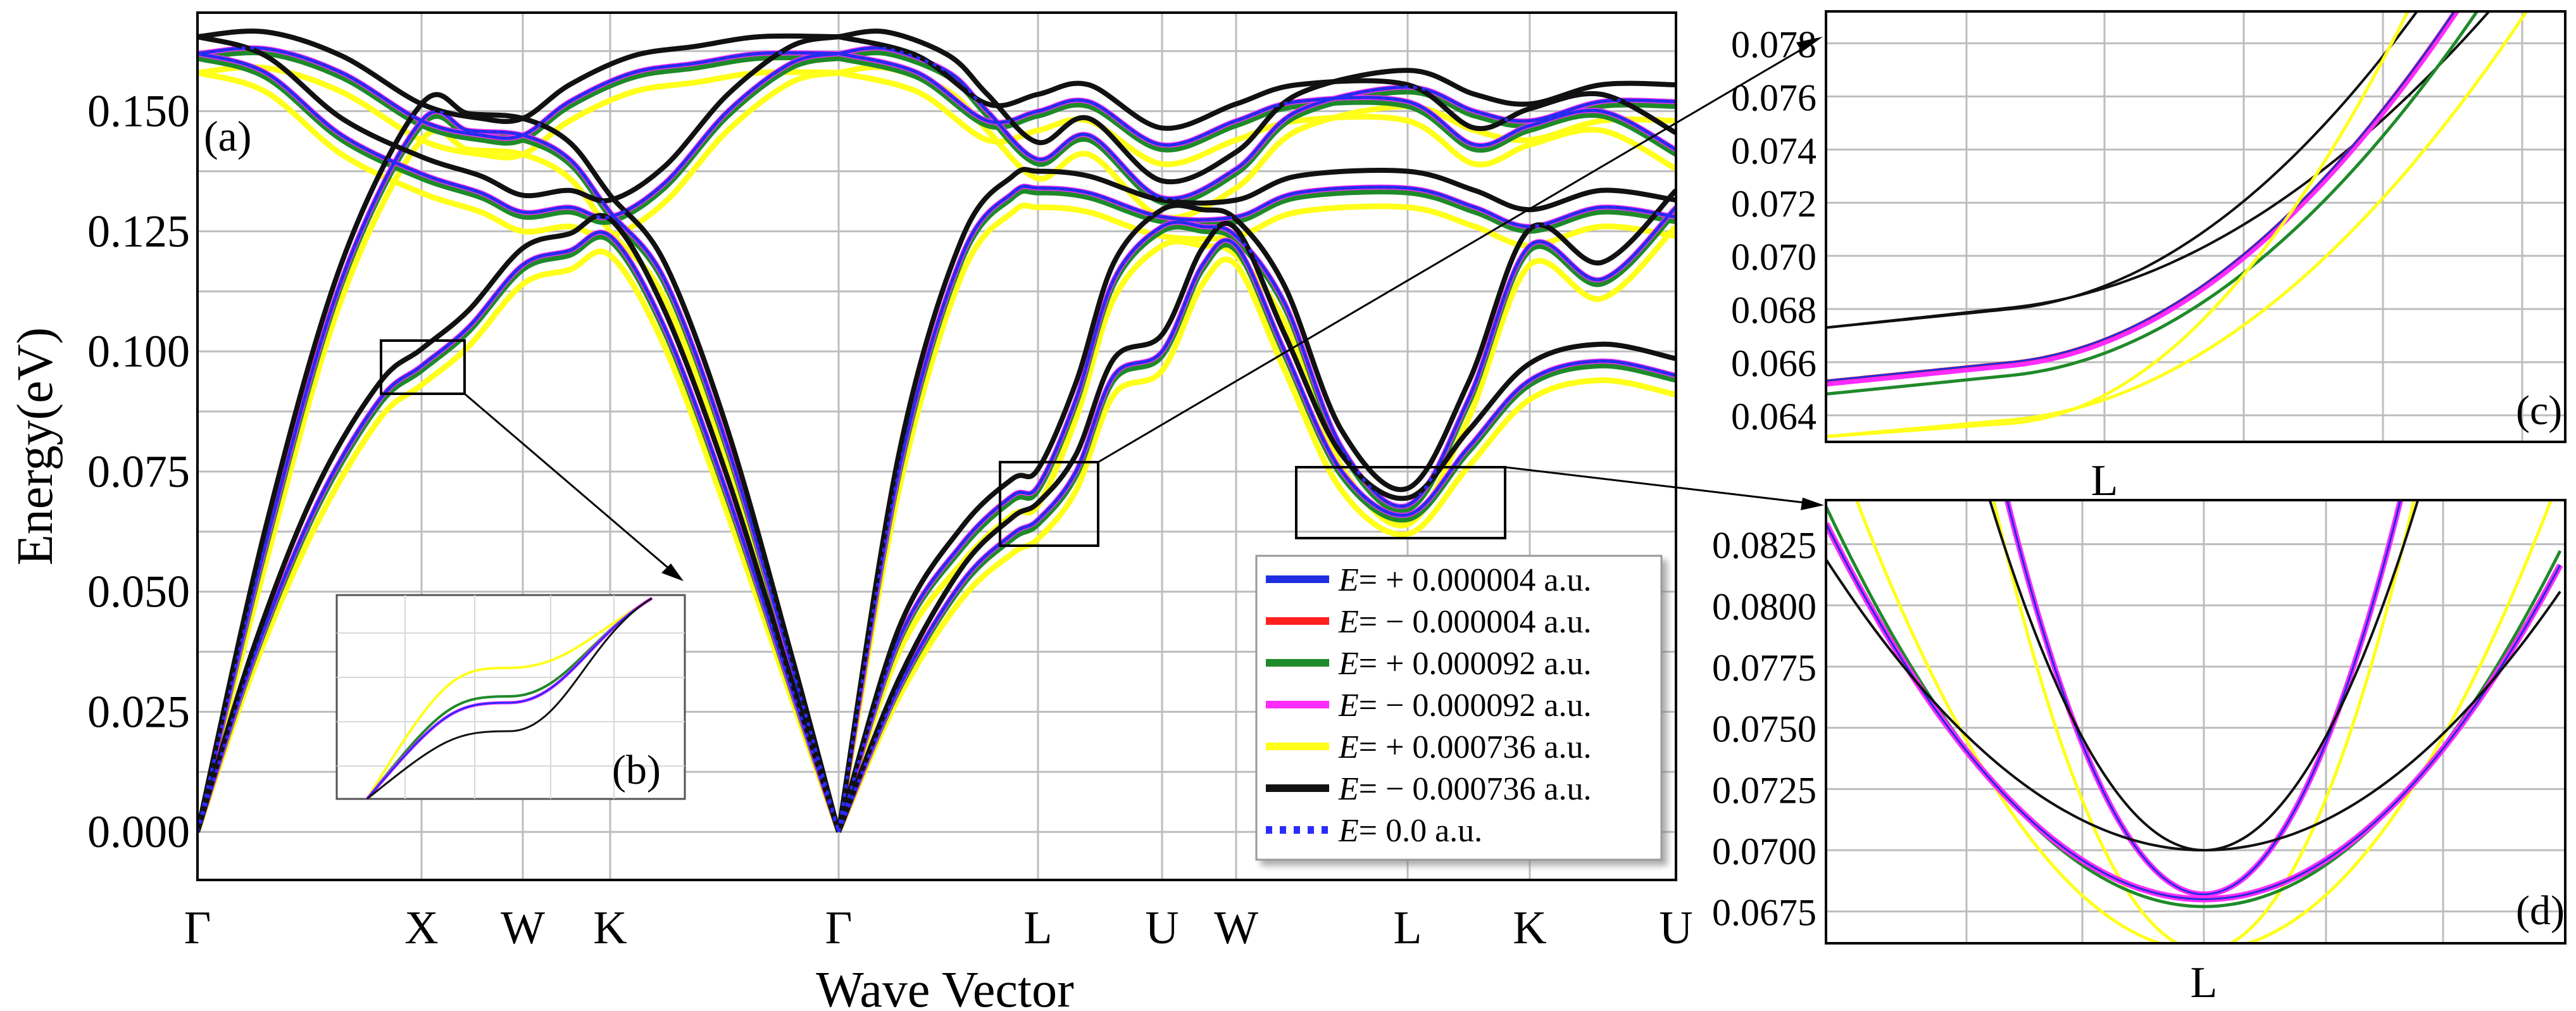  Describe the element at coordinates (35, 446) in the screenshot. I see `y-axis-title: Energy(eV)` at that location.